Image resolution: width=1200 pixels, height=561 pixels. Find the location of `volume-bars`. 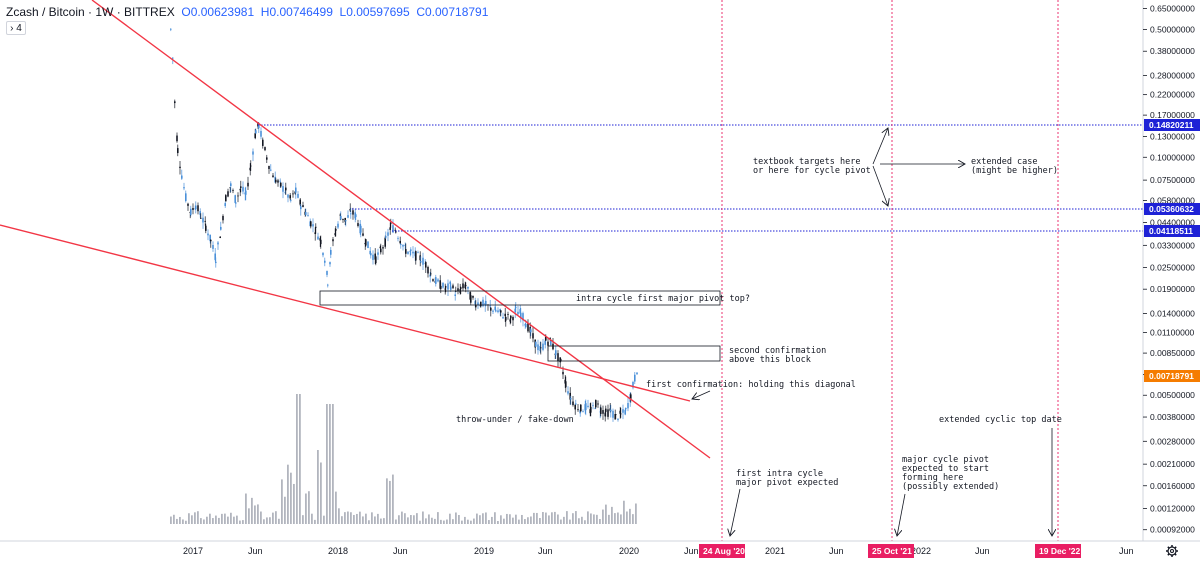

volume-bars is located at coordinates (403, 459).